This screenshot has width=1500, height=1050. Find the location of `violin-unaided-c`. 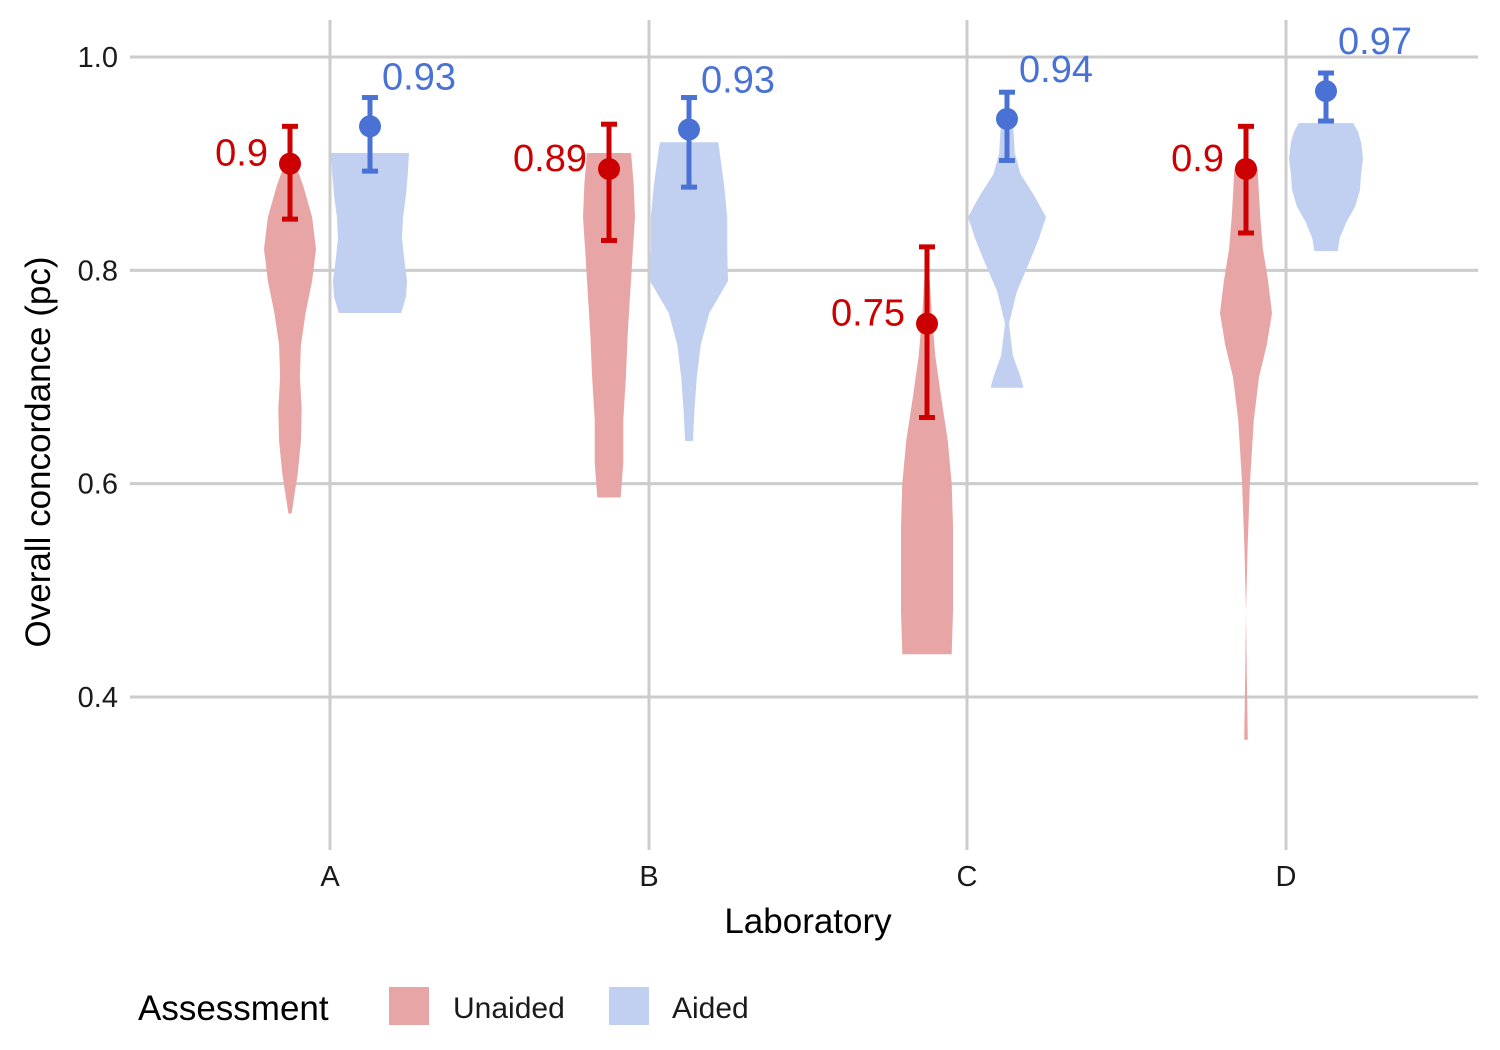

violin-unaided-c is located at coordinates (927, 450).